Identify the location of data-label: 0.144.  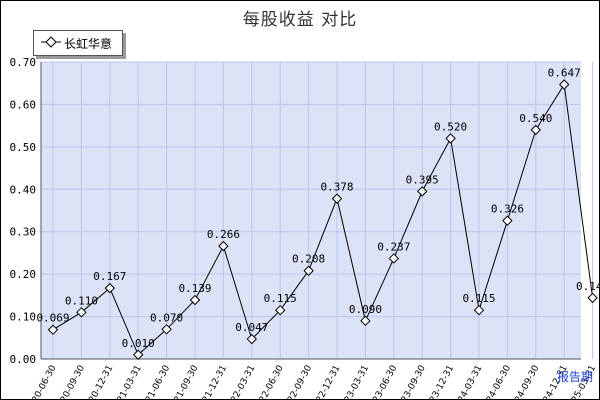
(587, 286).